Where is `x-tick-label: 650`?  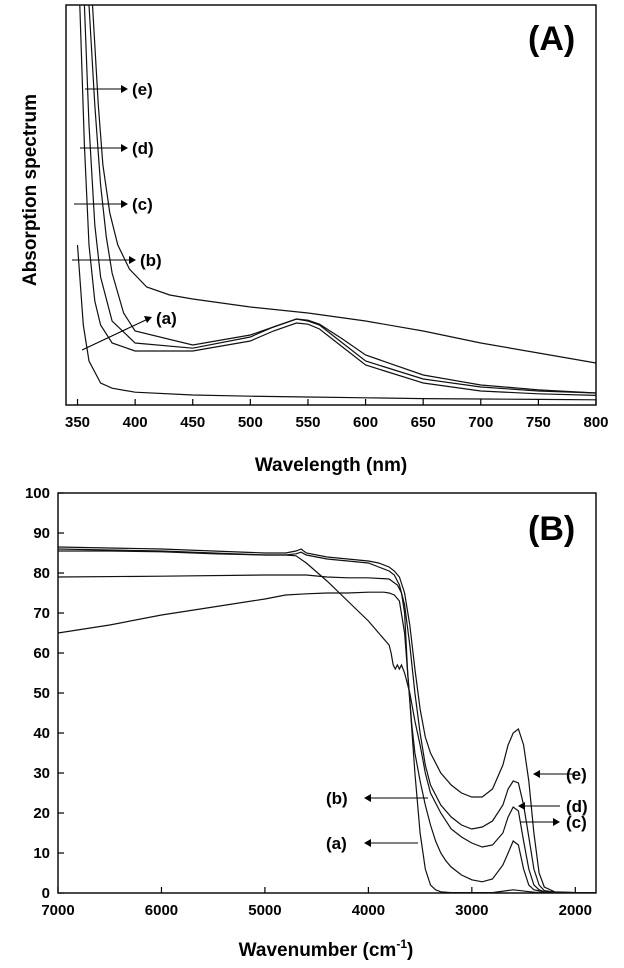
x-tick-label: 650 is located at coordinates (423, 422).